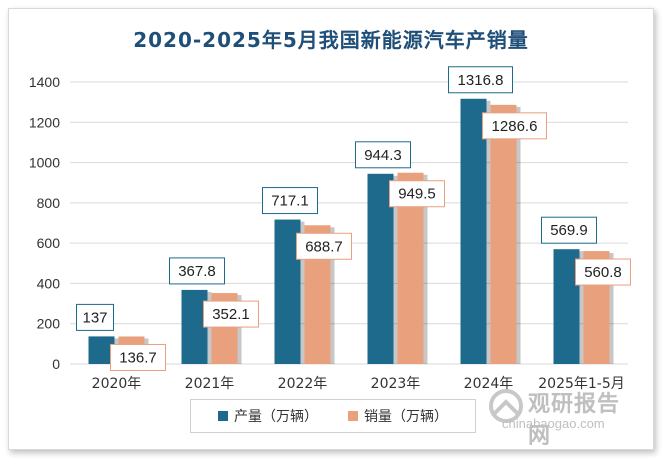 The height and width of the screenshot is (458, 662). I want to click on data-label-production: 569.9, so click(569, 230).